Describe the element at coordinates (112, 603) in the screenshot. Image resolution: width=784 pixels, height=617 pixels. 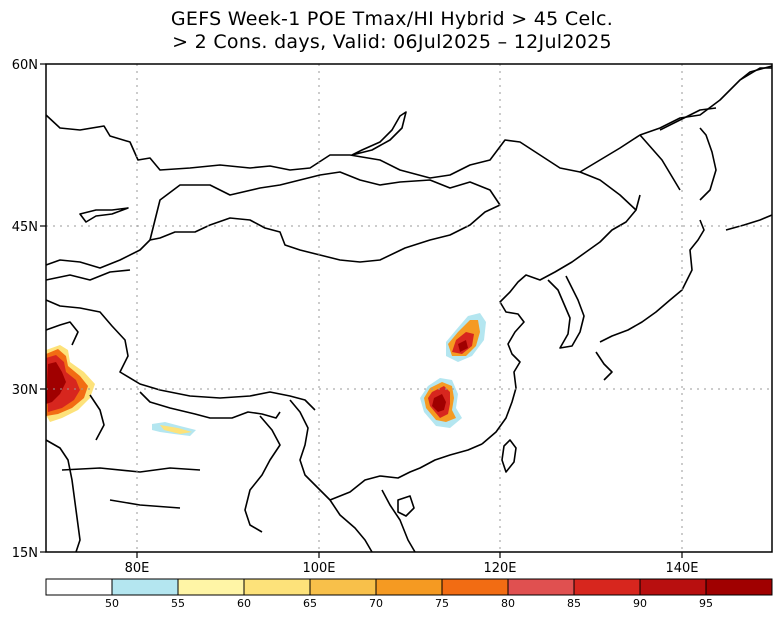
I see `colorbar-label: 50` at that location.